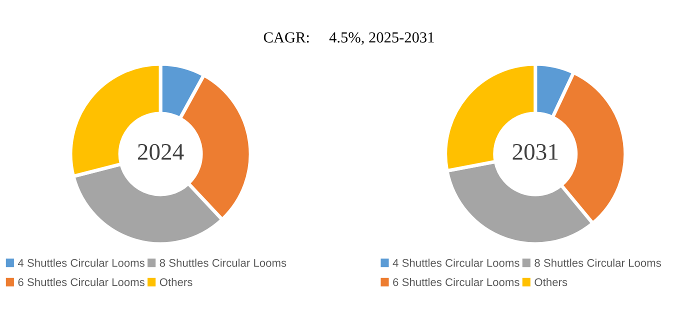 Image resolution: width=698 pixels, height=323 pixels. Describe the element at coordinates (535, 152) in the screenshot. I see `text: 2031` at that location.